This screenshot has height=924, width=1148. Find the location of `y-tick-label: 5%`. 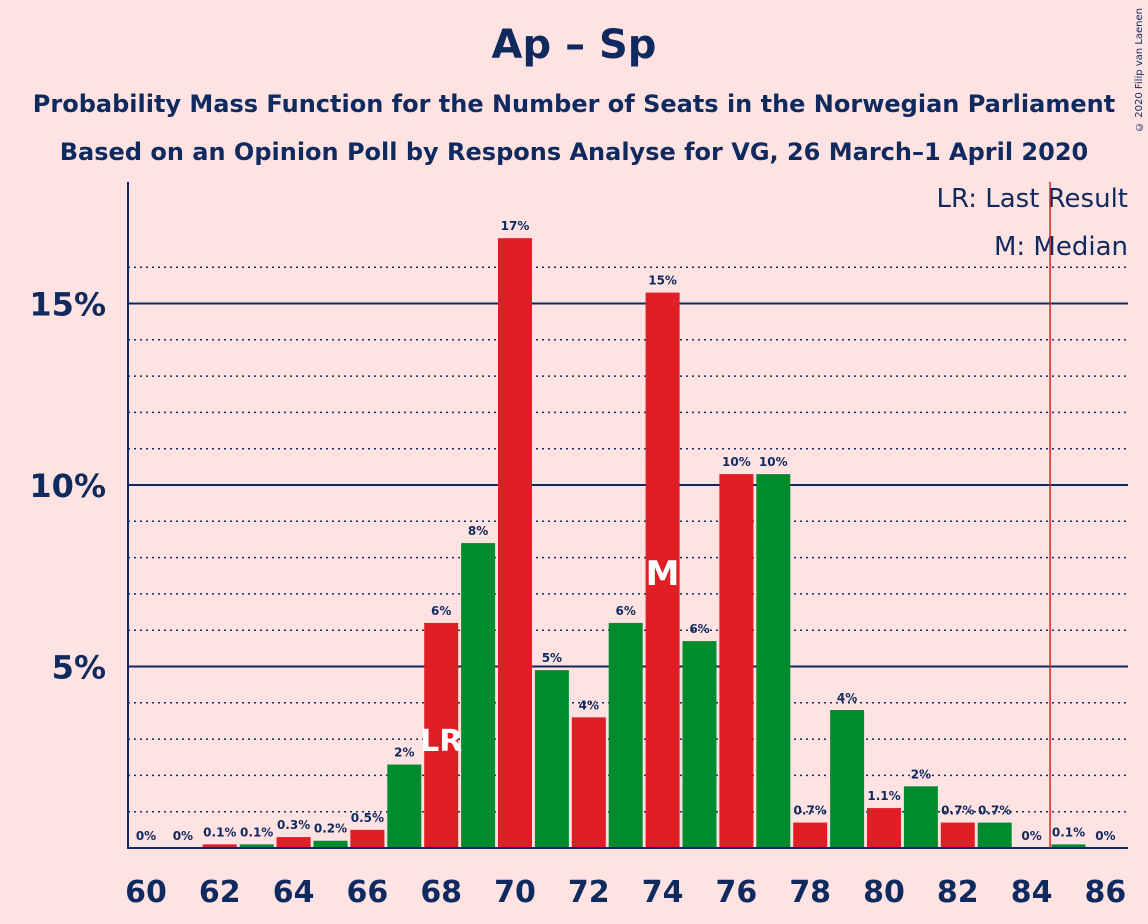

y-tick-label: 5% is located at coordinates (79, 668).